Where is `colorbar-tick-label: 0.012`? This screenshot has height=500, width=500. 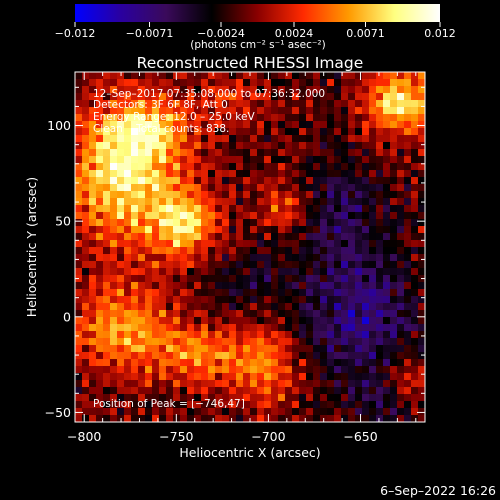 colorbar-tick-label: 0.012 is located at coordinates (440, 33).